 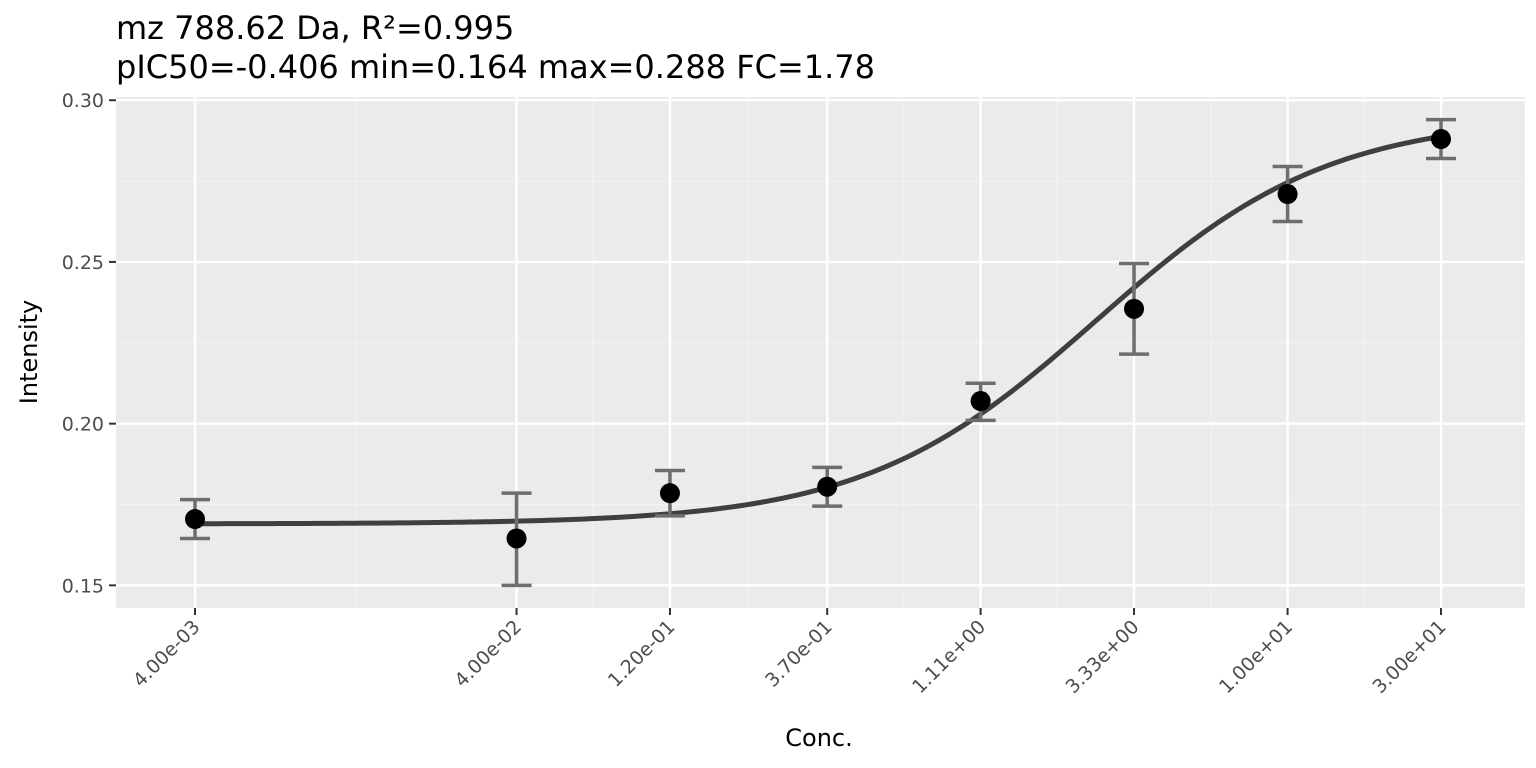 What do you see at coordinates (83, 586) in the screenshot?
I see `y-tick-label: 0.15` at bounding box center [83, 586].